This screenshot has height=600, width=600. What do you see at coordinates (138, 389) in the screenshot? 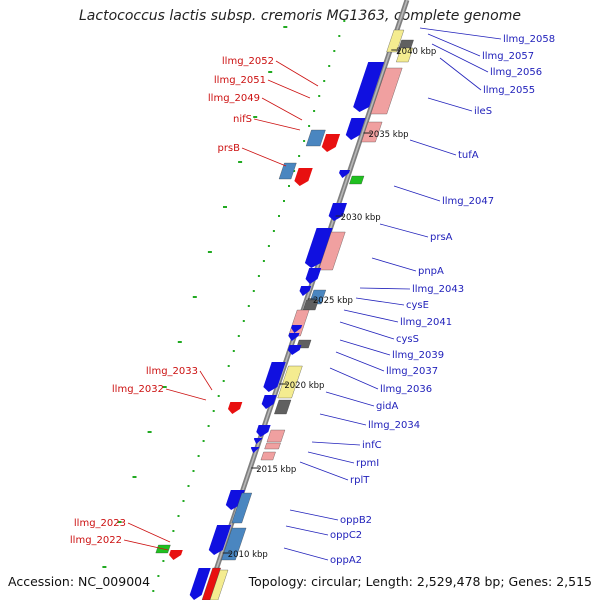
I see `gene-label: llmg_2032` at bounding box center [138, 389].